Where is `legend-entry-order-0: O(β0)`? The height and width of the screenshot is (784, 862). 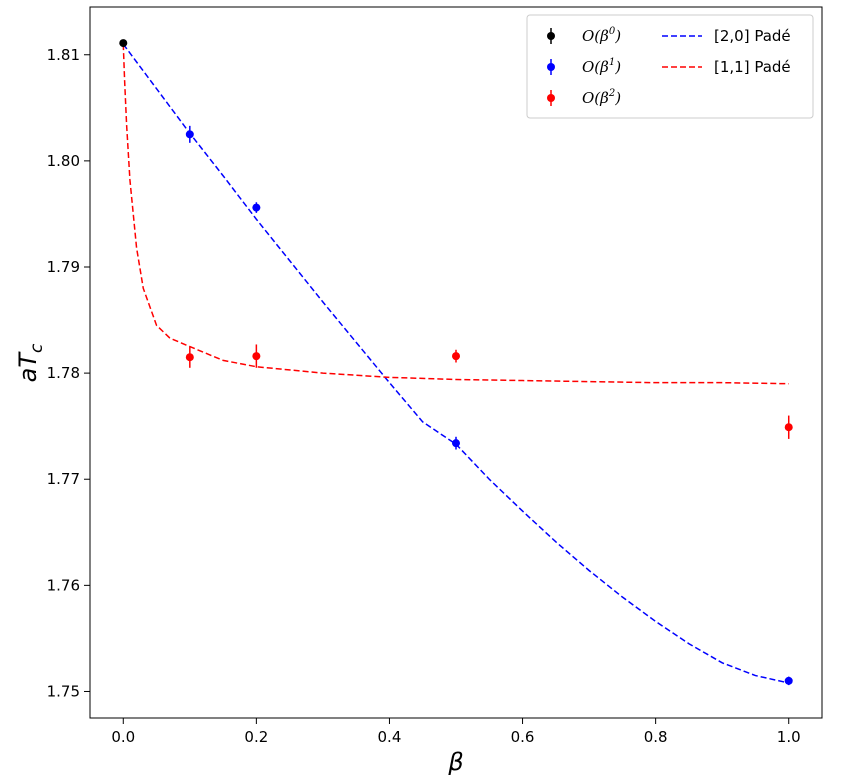 legend-entry-order-0: O(β0) is located at coordinates (584, 35).